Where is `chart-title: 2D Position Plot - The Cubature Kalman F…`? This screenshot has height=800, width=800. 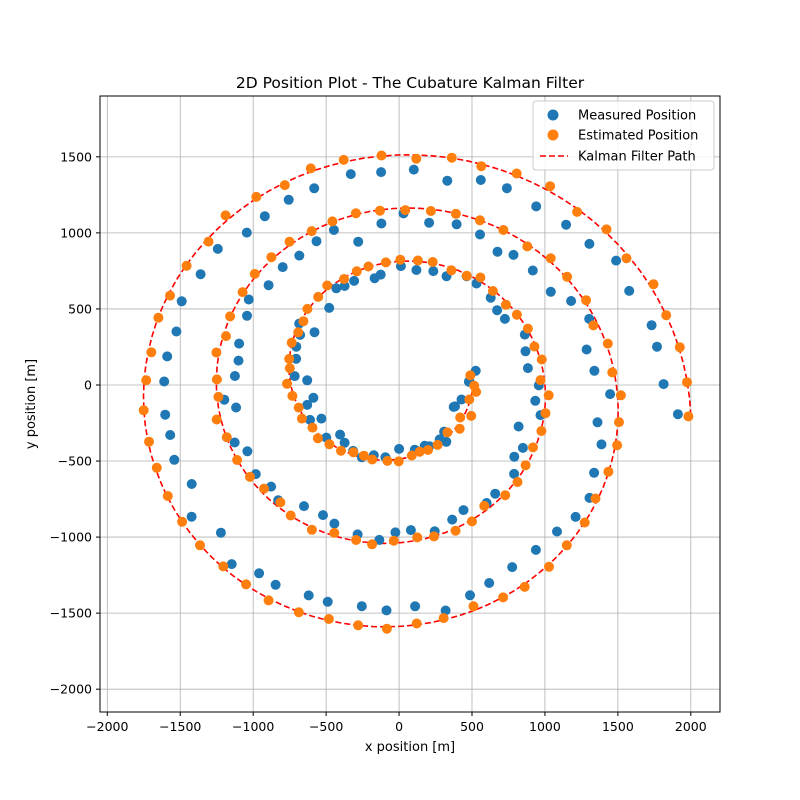 chart-title: 2D Position Plot - The Cubature Kalman F… is located at coordinates (410, 83).